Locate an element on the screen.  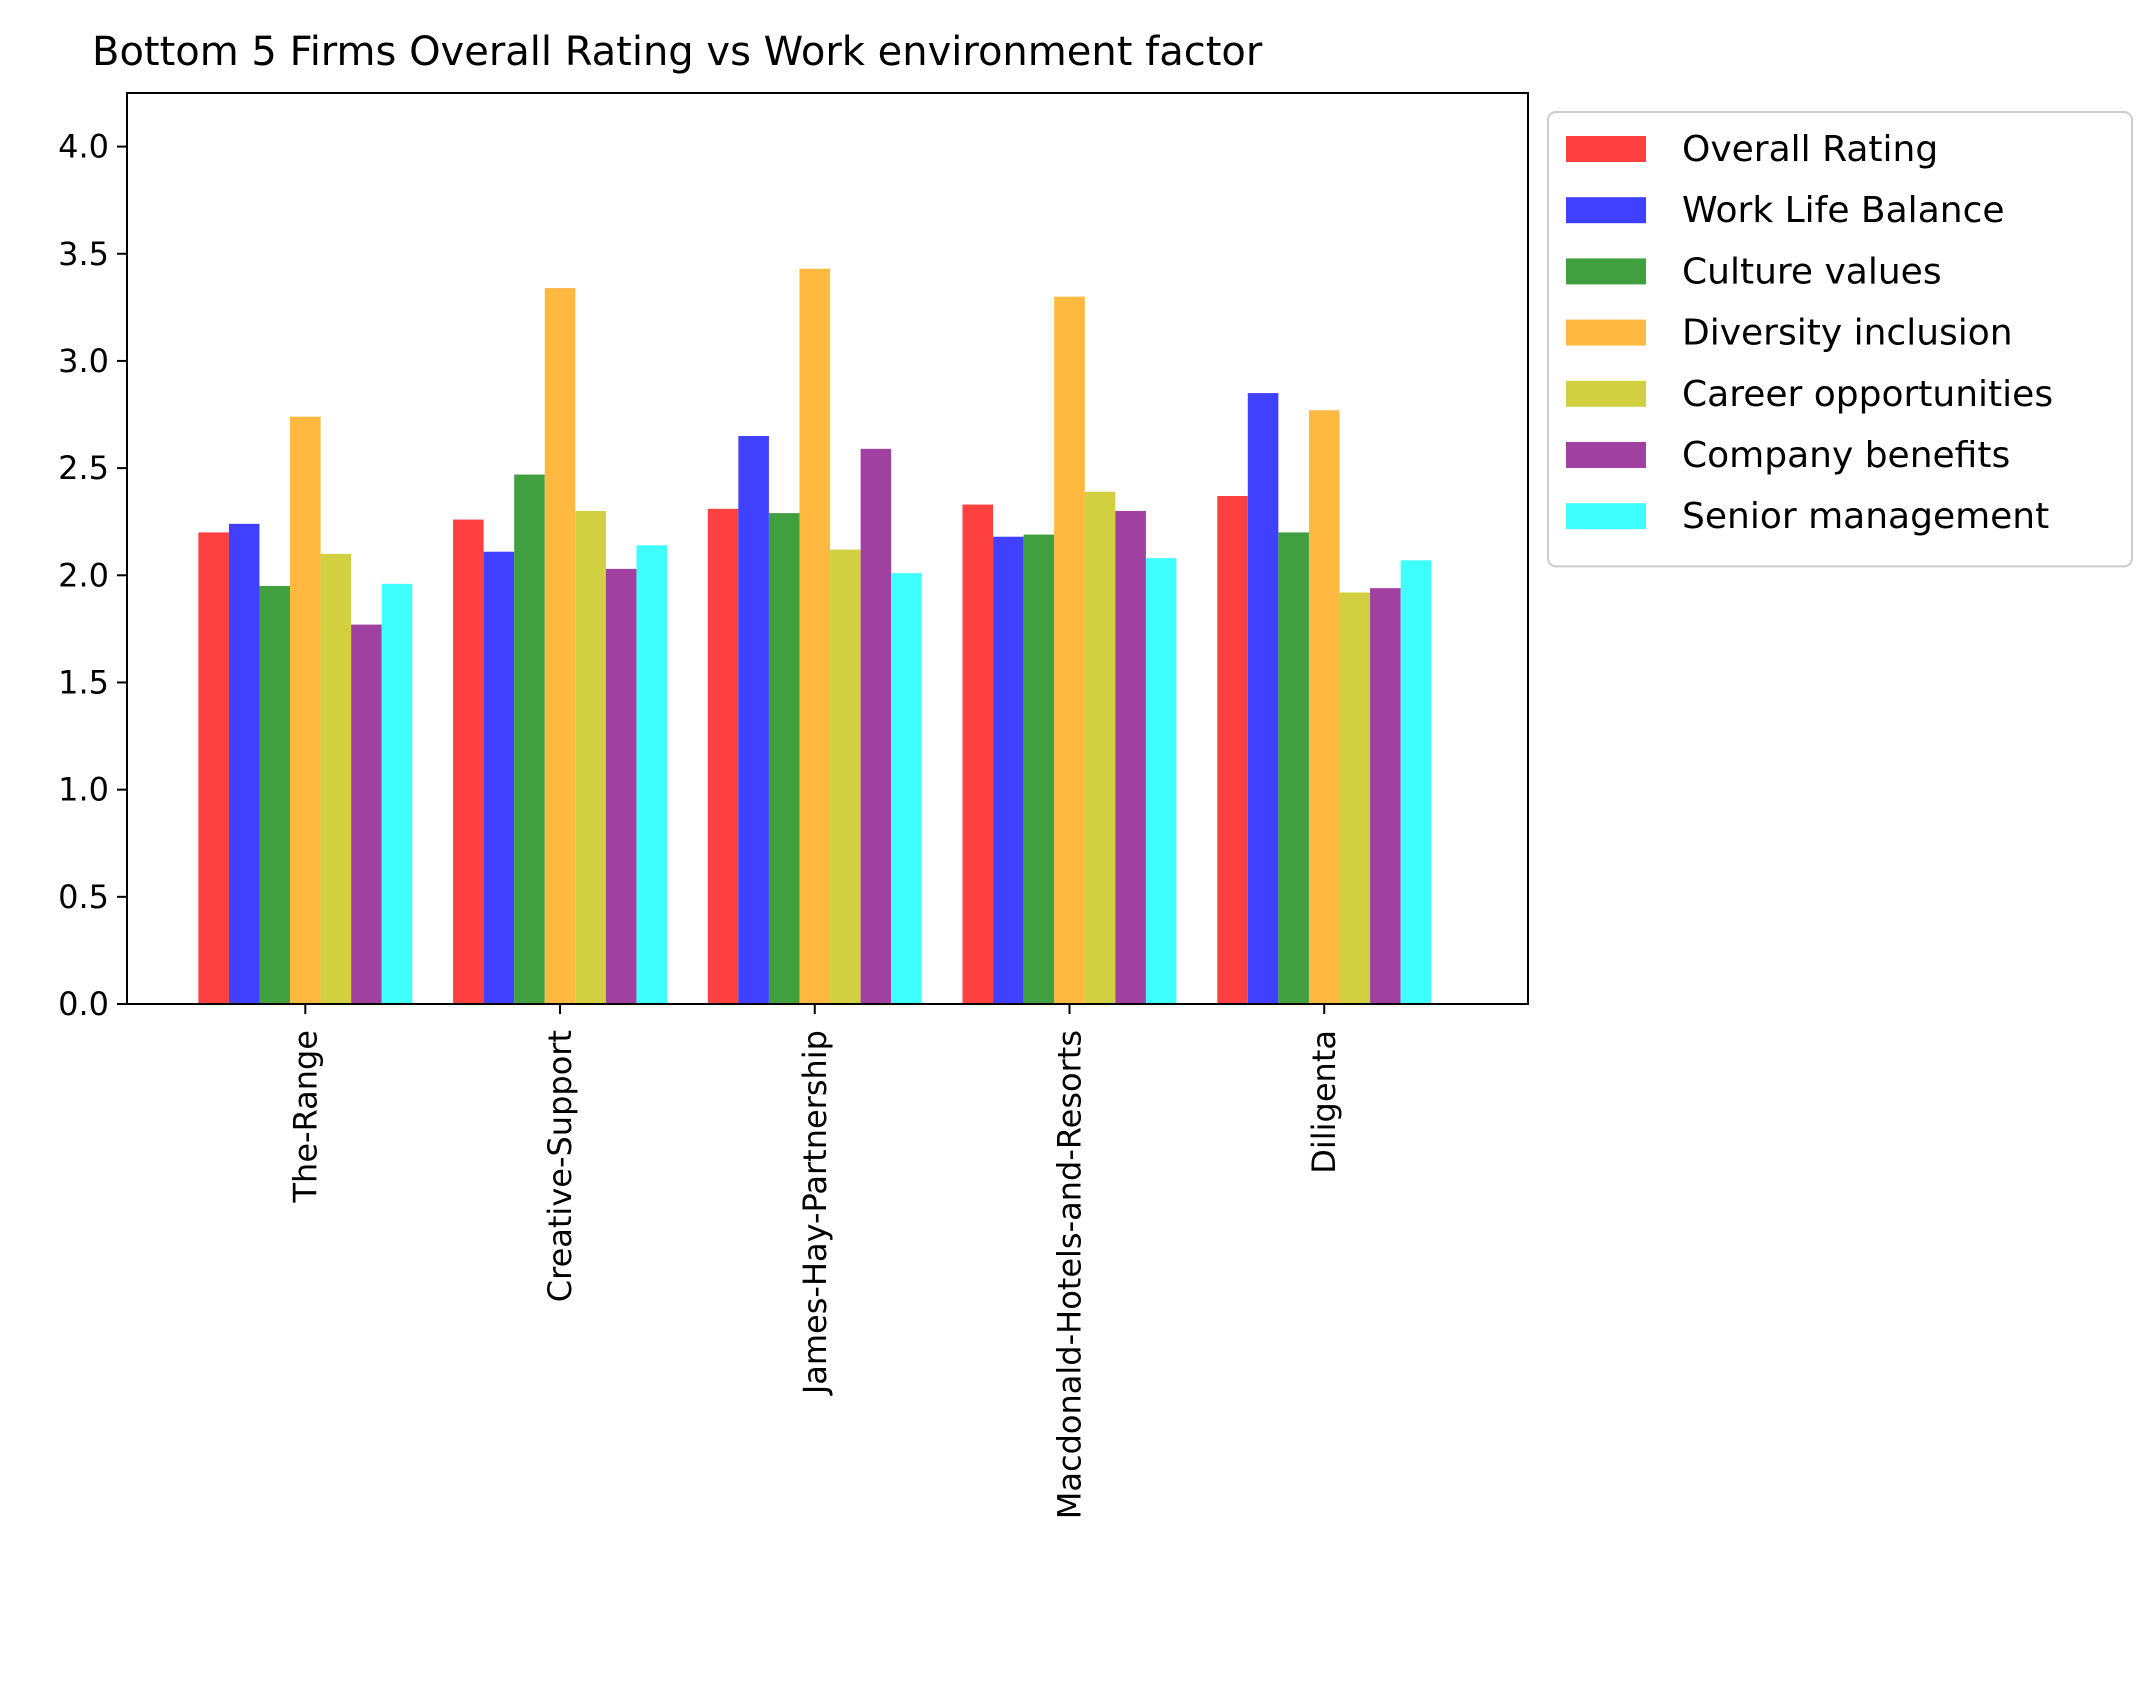
legend-label: Diversity inclusion is located at coordinates (1847, 333).